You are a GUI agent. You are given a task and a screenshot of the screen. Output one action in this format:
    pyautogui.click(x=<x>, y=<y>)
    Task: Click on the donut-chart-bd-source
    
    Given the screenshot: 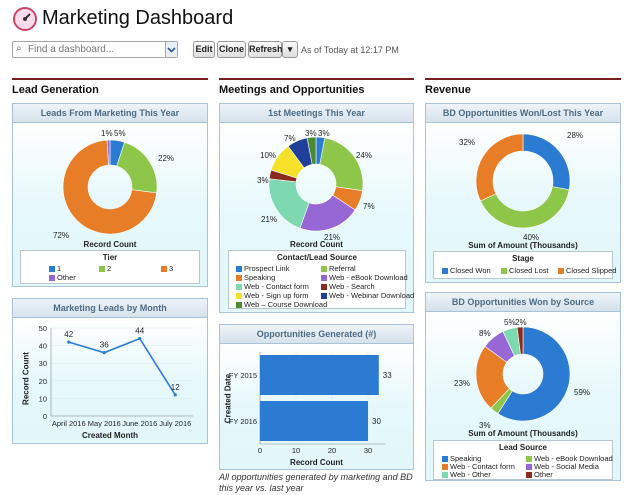 What is the action you would take?
    pyautogui.click(x=523, y=374)
    